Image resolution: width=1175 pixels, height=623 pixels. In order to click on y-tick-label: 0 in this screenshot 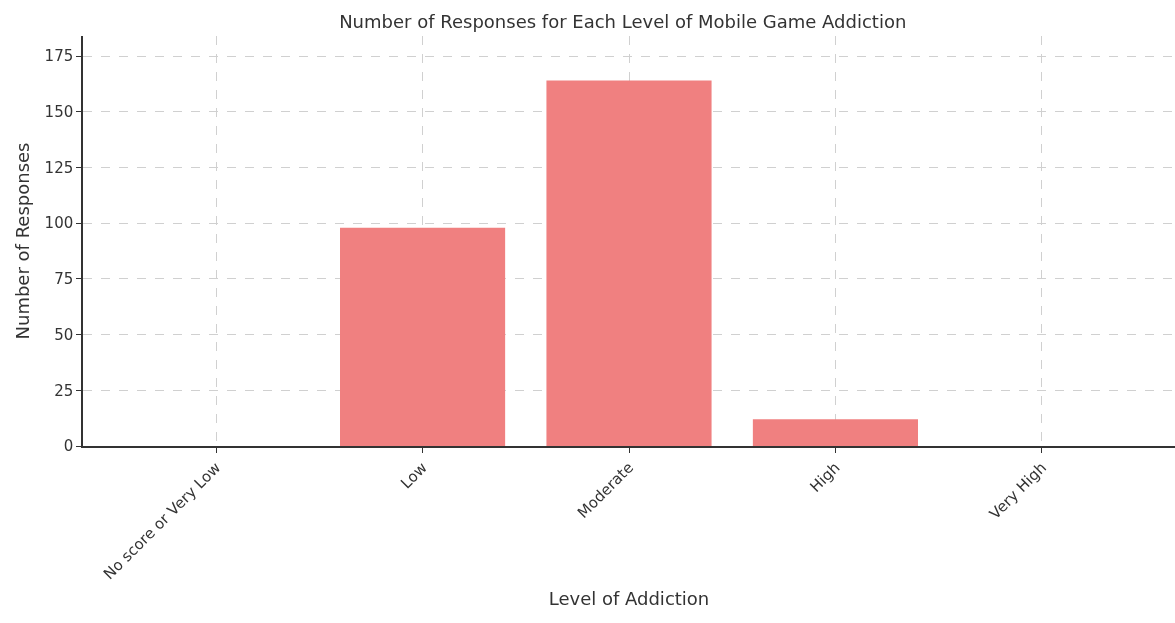, I will do `click(68, 446)`.